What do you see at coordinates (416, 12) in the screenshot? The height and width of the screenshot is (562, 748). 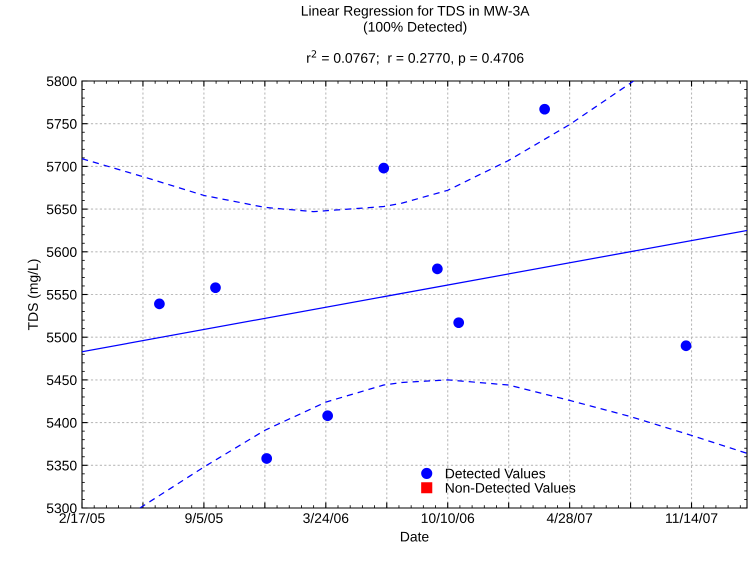 I see `chart-title: Linear Regression for TDS in MW-3A` at bounding box center [416, 12].